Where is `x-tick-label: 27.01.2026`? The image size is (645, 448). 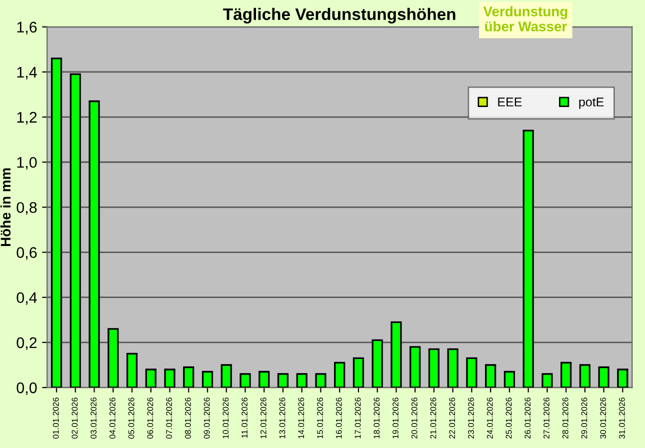 x-tick-label: 27.01.2026 is located at coordinates (547, 418).